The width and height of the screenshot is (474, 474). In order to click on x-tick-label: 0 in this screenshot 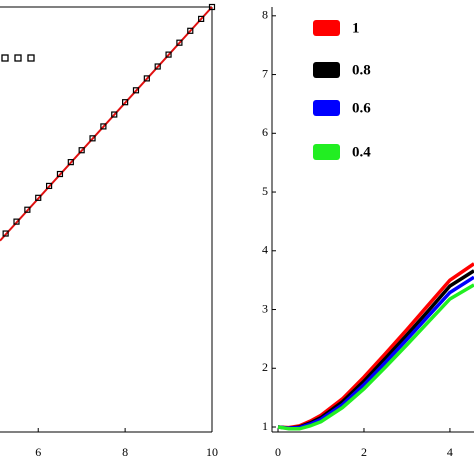, I will do `click(278, 452)`.